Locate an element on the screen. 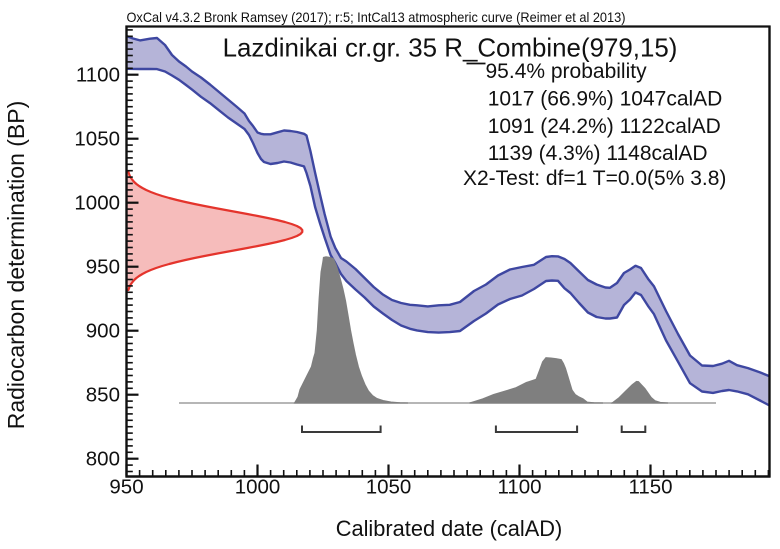 The height and width of the screenshot is (549, 780). svg-text: Radiocarbon determination (BP) is located at coordinates (16, 265).